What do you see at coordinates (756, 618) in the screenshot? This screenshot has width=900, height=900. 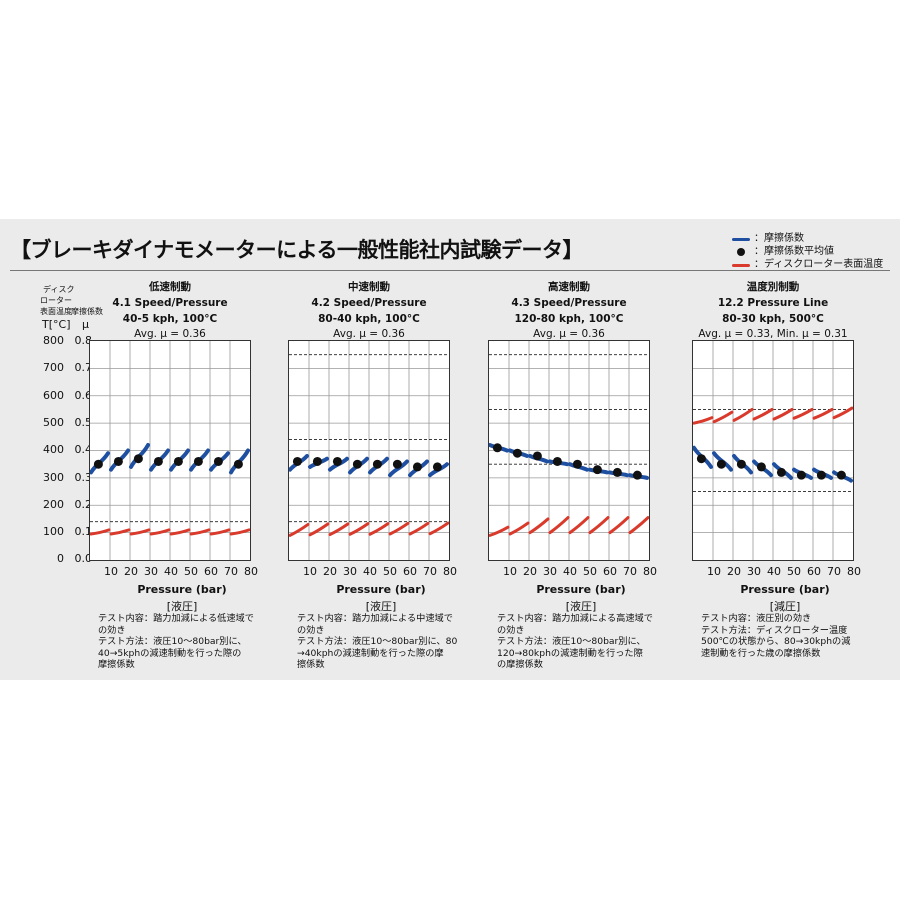 I see `test-description-line: テスト内容：液圧別の効き` at bounding box center [756, 618].